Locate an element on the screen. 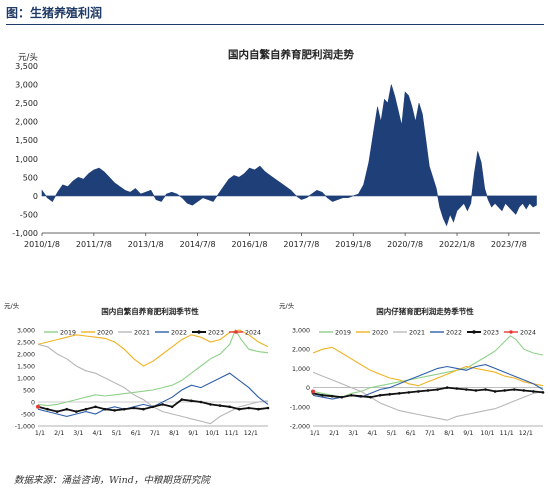 The image size is (550, 491). main-x-tick-label: 2013/1/8 is located at coordinates (146, 244).